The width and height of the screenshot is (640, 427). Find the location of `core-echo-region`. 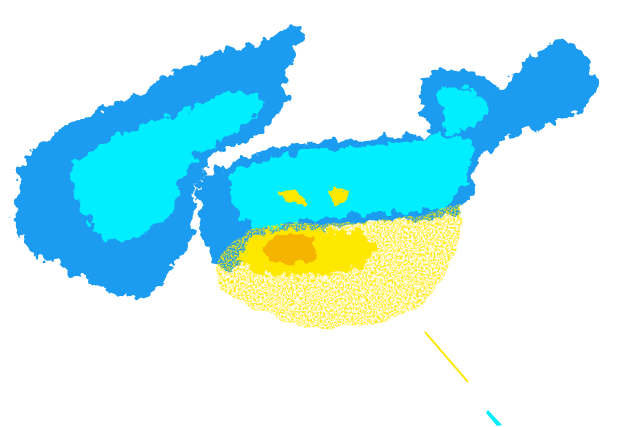

core-echo-region is located at coordinates (292, 250).